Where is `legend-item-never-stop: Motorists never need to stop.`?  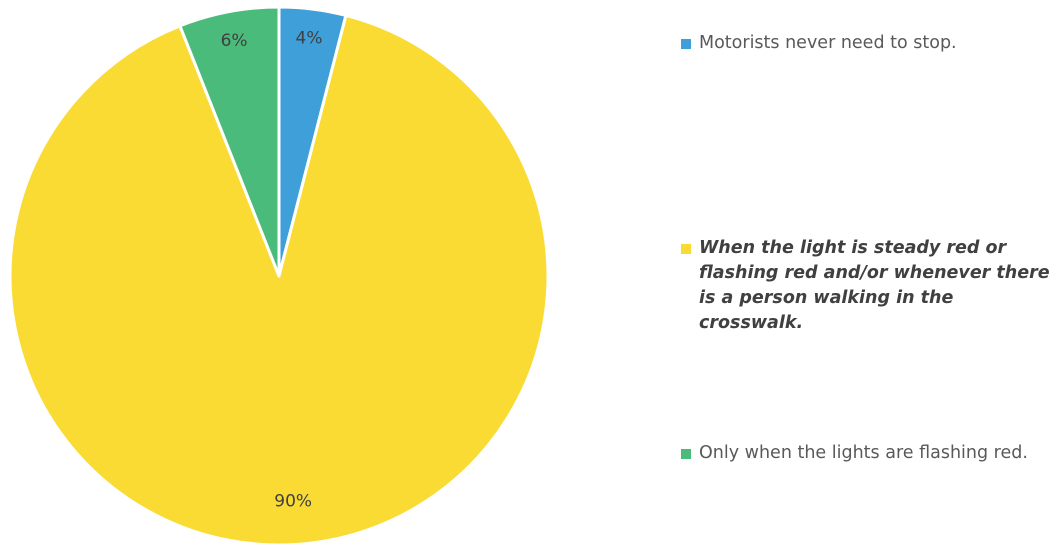 legend-item-never-stop: Motorists never need to stop. is located at coordinates (871, 43).